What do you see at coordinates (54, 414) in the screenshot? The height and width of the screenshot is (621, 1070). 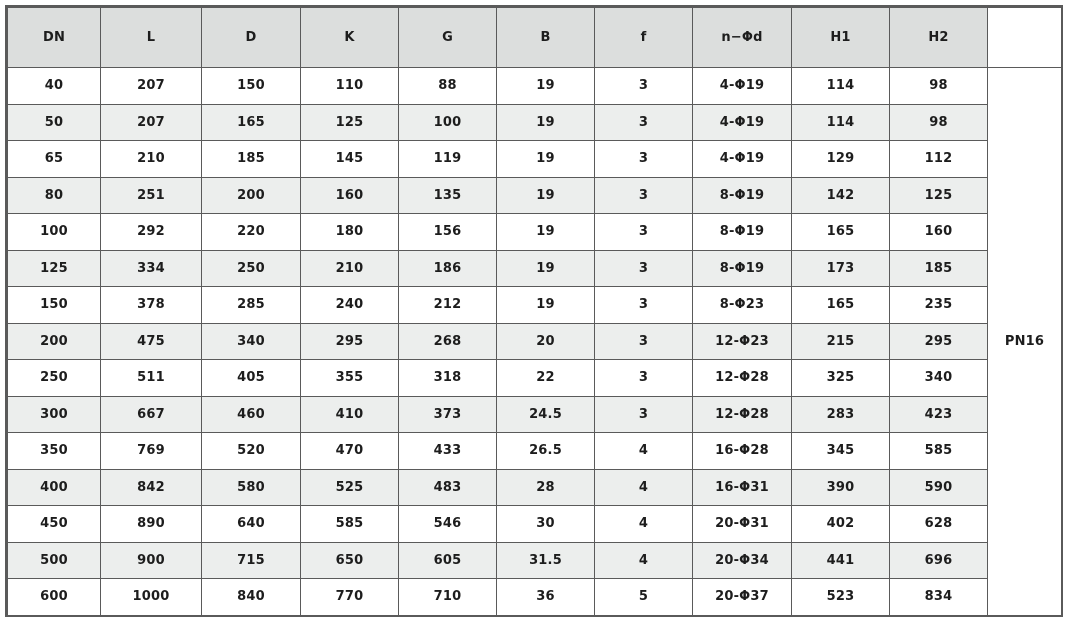 I see `cell-dn: 300` at bounding box center [54, 414].